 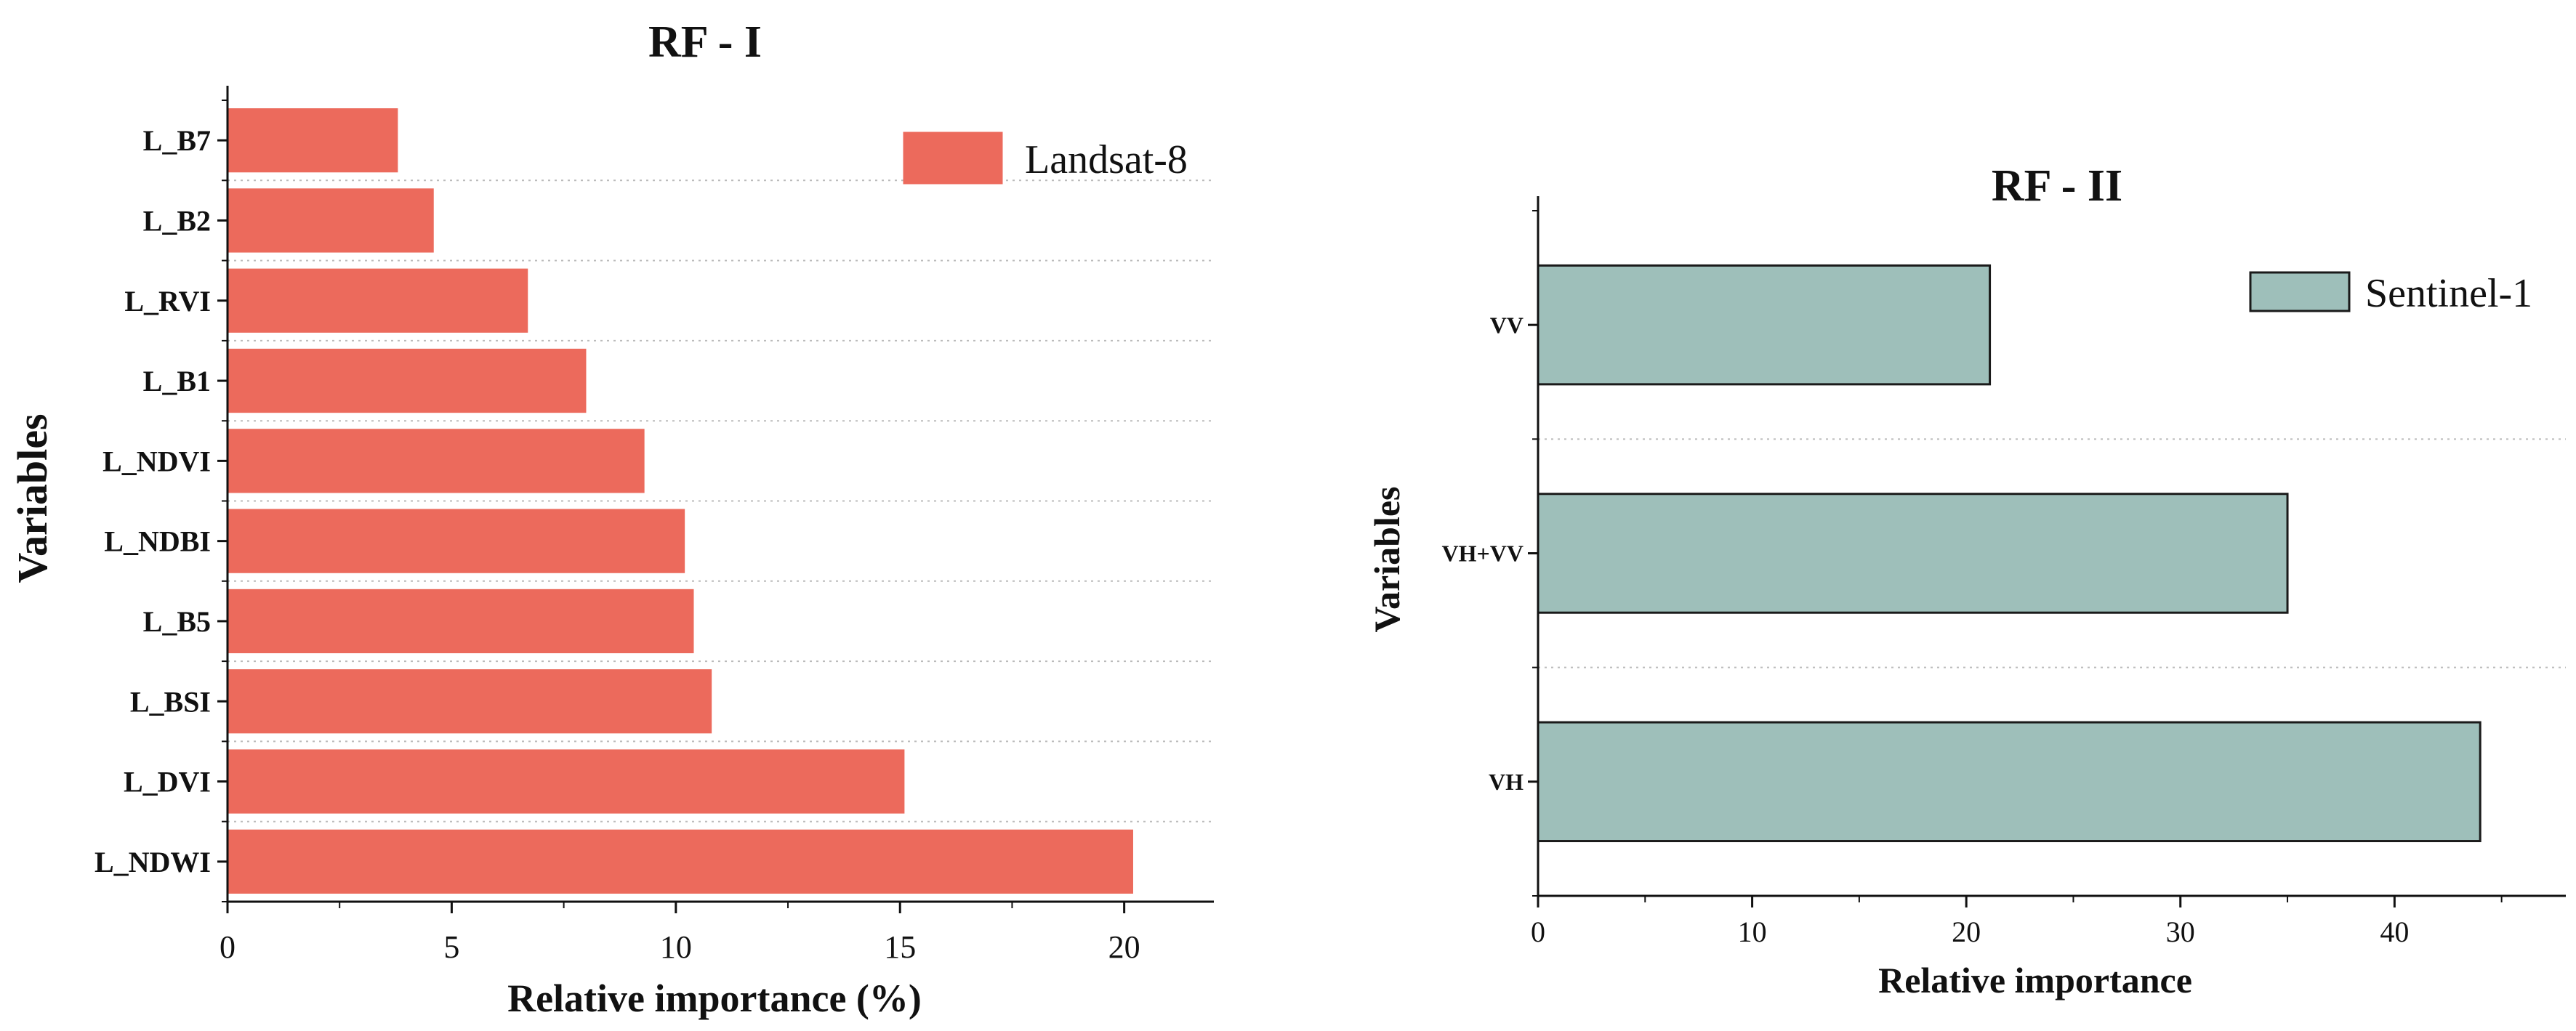 I want to click on category-label: L_DVI, so click(x=167, y=782).